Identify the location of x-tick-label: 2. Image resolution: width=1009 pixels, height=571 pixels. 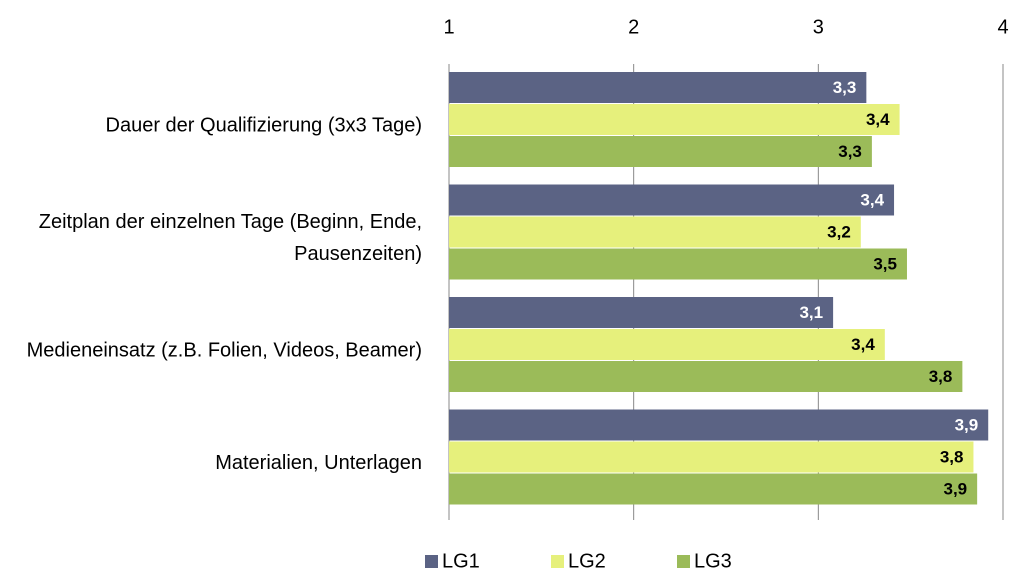
(633, 27).